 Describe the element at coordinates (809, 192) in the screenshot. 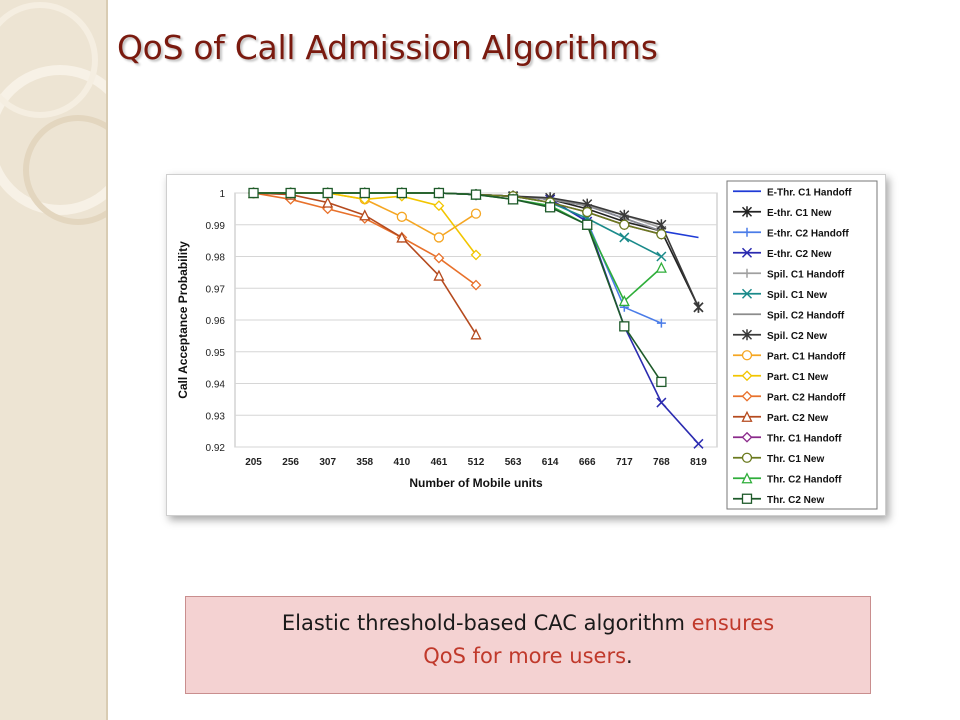

I see `legend-label: E-Thr. C1 Handoff` at that location.